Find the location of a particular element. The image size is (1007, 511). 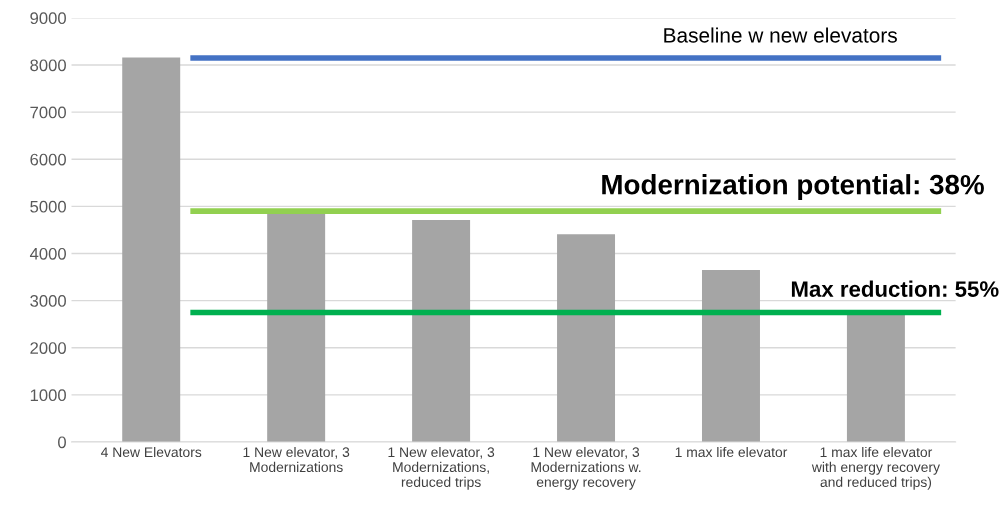

y-tick-label: 5000 is located at coordinates (48, 206).